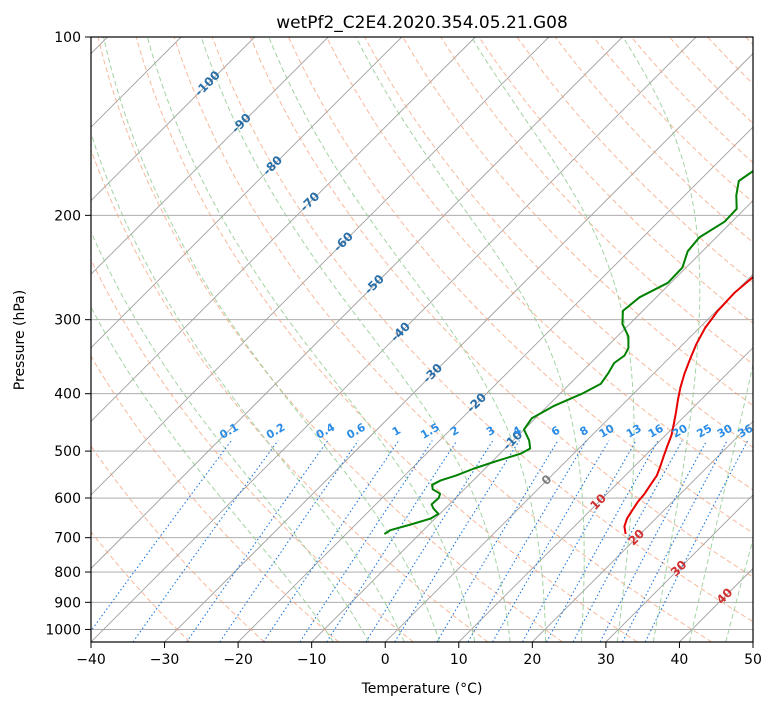  I want to click on y-tick-label: 300, so click(67, 321).